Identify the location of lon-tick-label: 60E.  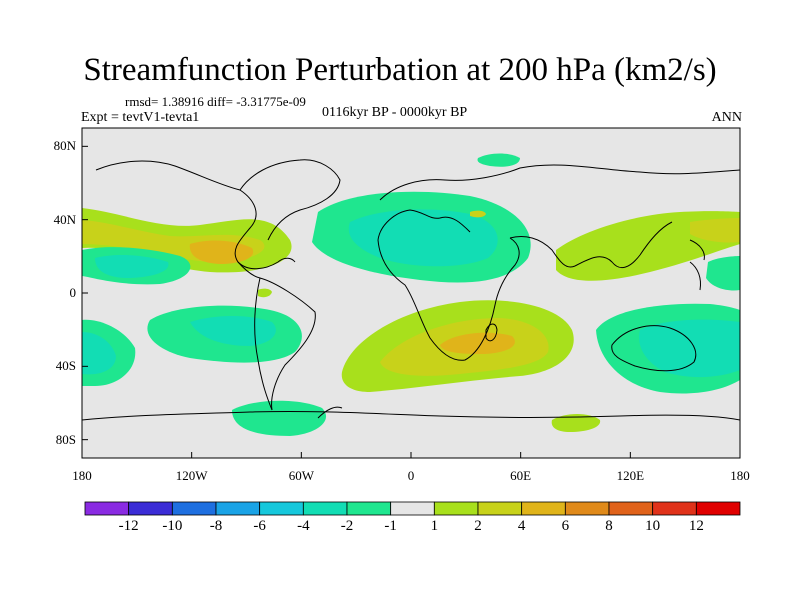
(521, 475).